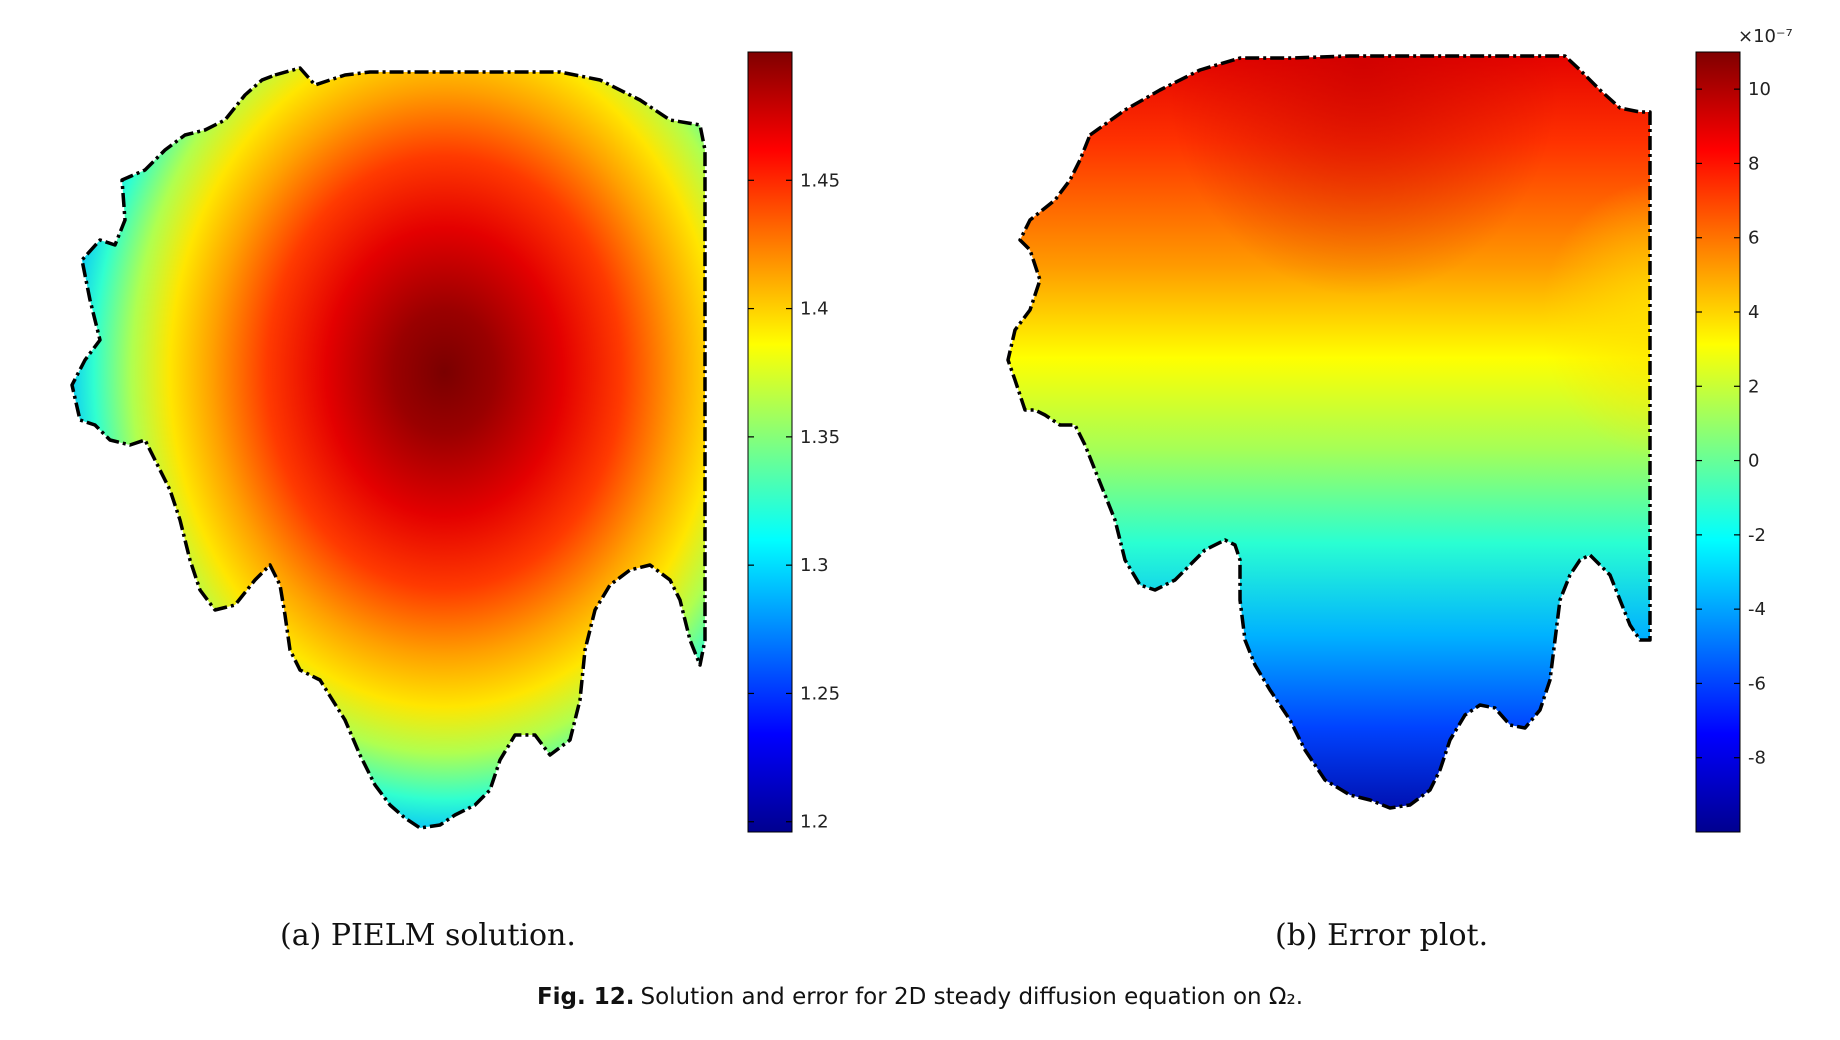  I want to click on colorbar-b-tick-label: -4, so click(1757, 609).